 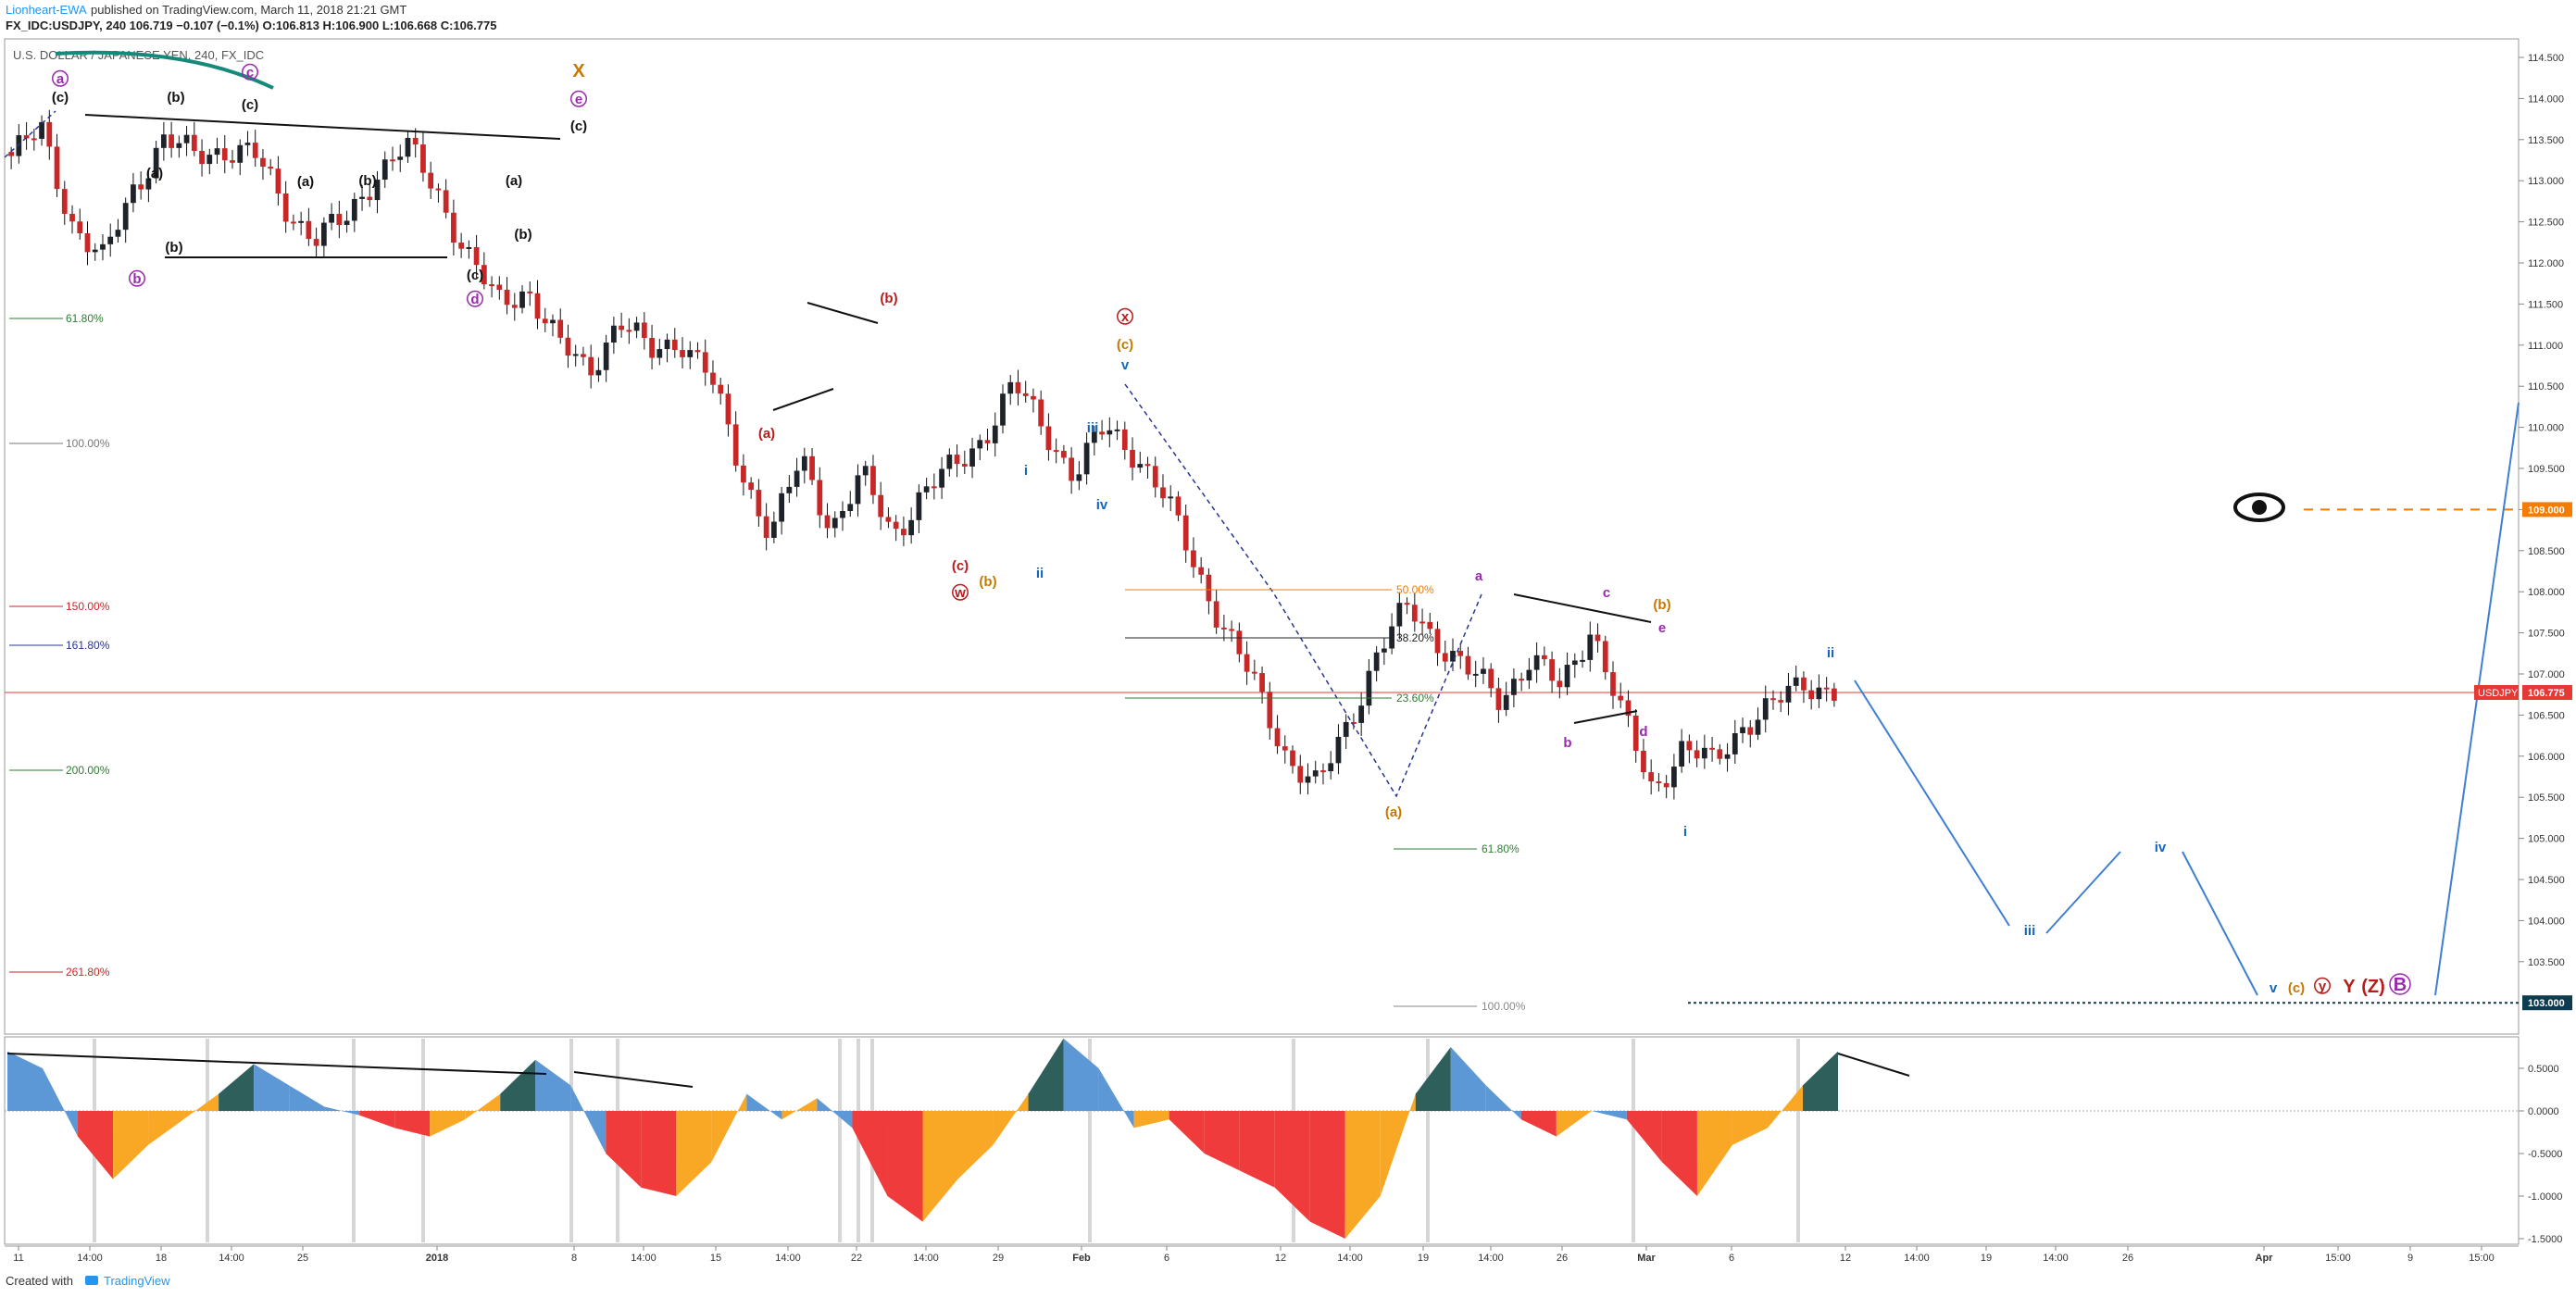 What do you see at coordinates (2546, 58) in the screenshot?
I see `price-tick-label: 114.500` at bounding box center [2546, 58].